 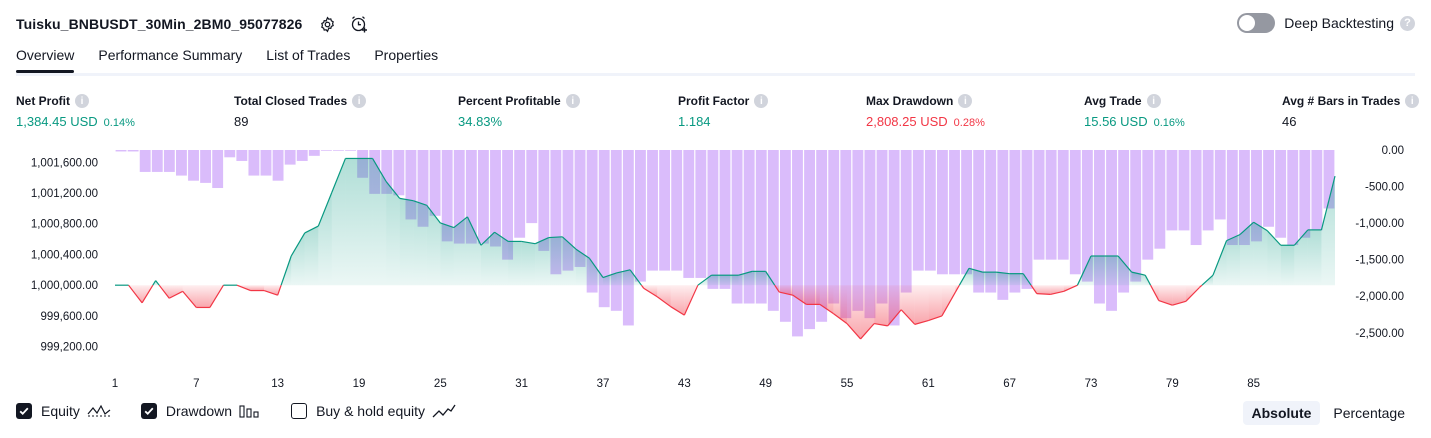 I want to click on deep-backtesting-toggle, so click(x=1256, y=23).